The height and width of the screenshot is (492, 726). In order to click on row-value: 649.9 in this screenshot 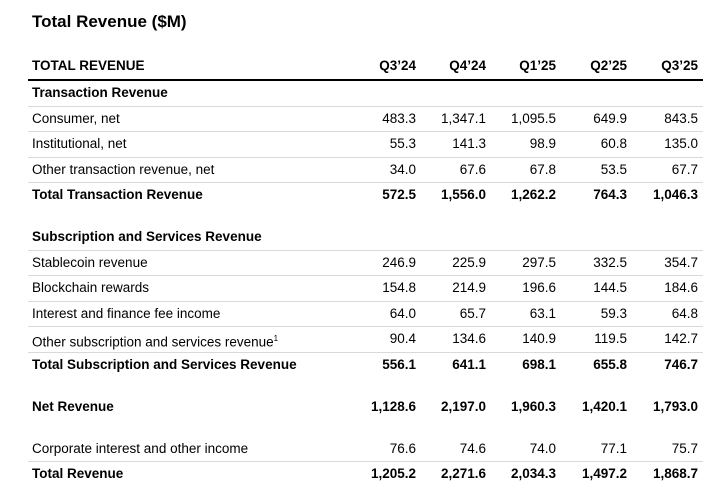, I will do `click(610, 118)`.